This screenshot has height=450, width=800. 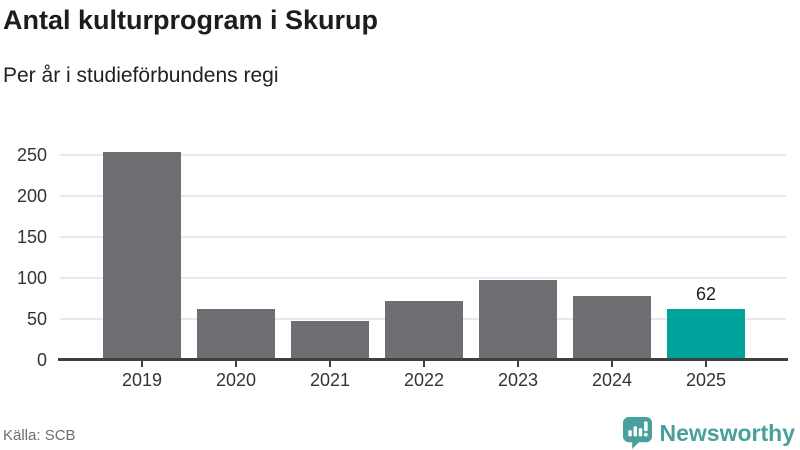 I want to click on x-axis-tick-label: 2025, so click(x=706, y=380).